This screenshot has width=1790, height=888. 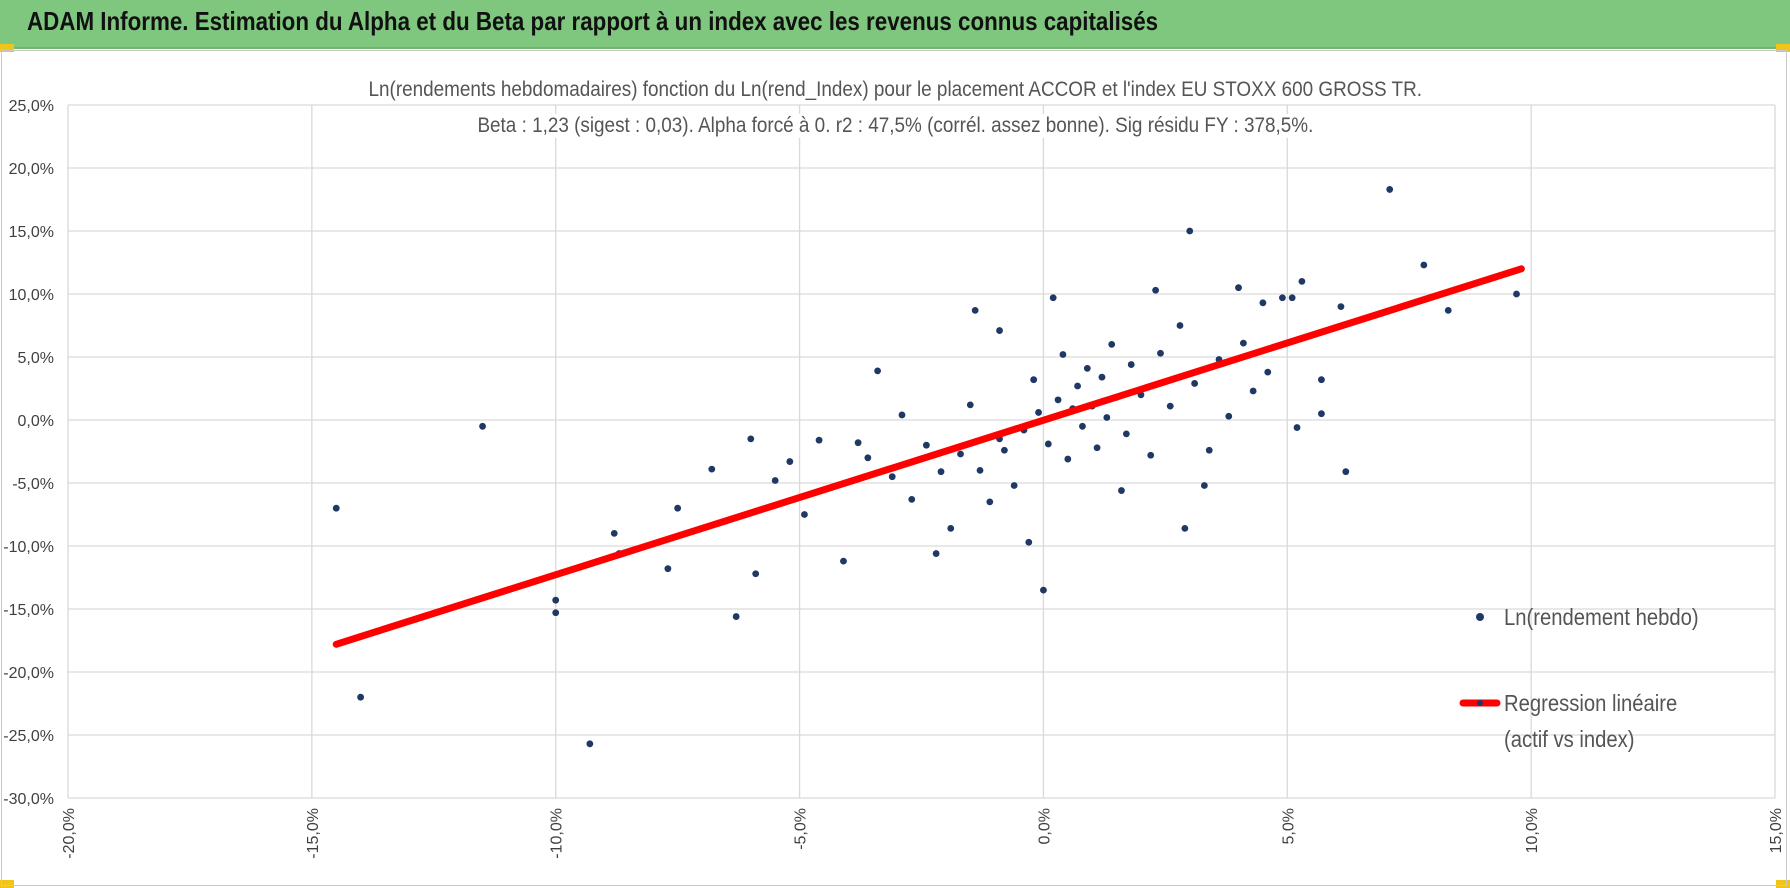 I want to click on y-tick-label: 25,0%, so click(x=31, y=106).